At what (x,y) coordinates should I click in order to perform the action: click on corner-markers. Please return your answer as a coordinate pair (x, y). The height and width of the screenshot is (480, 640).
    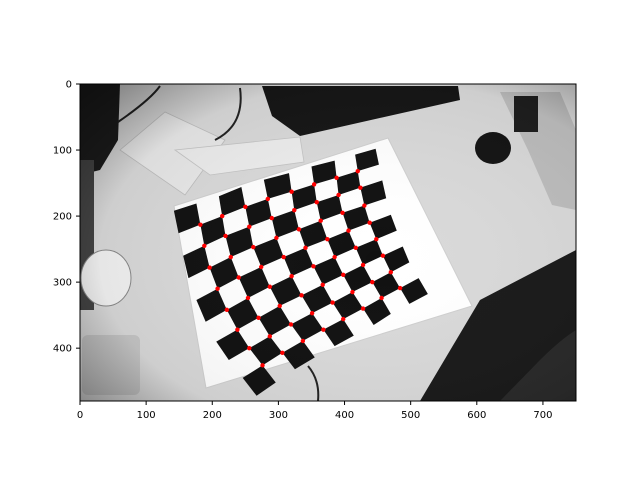
    Looking at the image, I should click on (300, 268).